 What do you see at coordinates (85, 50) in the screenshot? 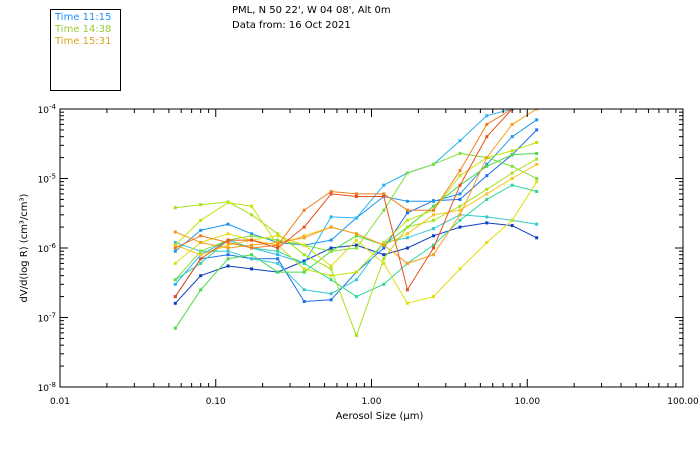
I see `legend-box: Time 11:15 Time 14:38 Time 15:31` at bounding box center [85, 50].